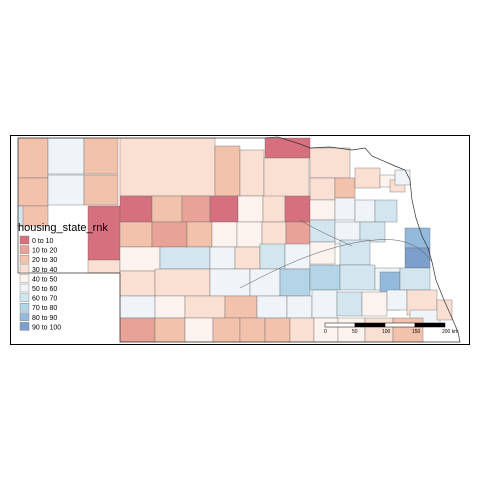 This screenshot has height=480, width=480. Describe the element at coordinates (44, 299) in the screenshot. I see `legend-label: 60 to 70` at that location.